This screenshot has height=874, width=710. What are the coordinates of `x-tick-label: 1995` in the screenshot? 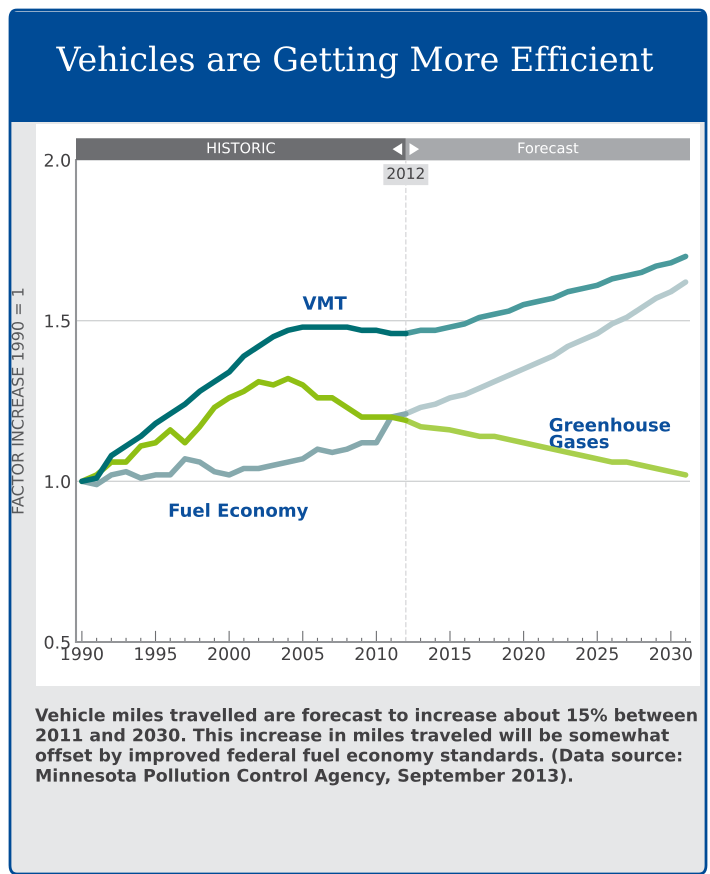 It's located at (155, 653).